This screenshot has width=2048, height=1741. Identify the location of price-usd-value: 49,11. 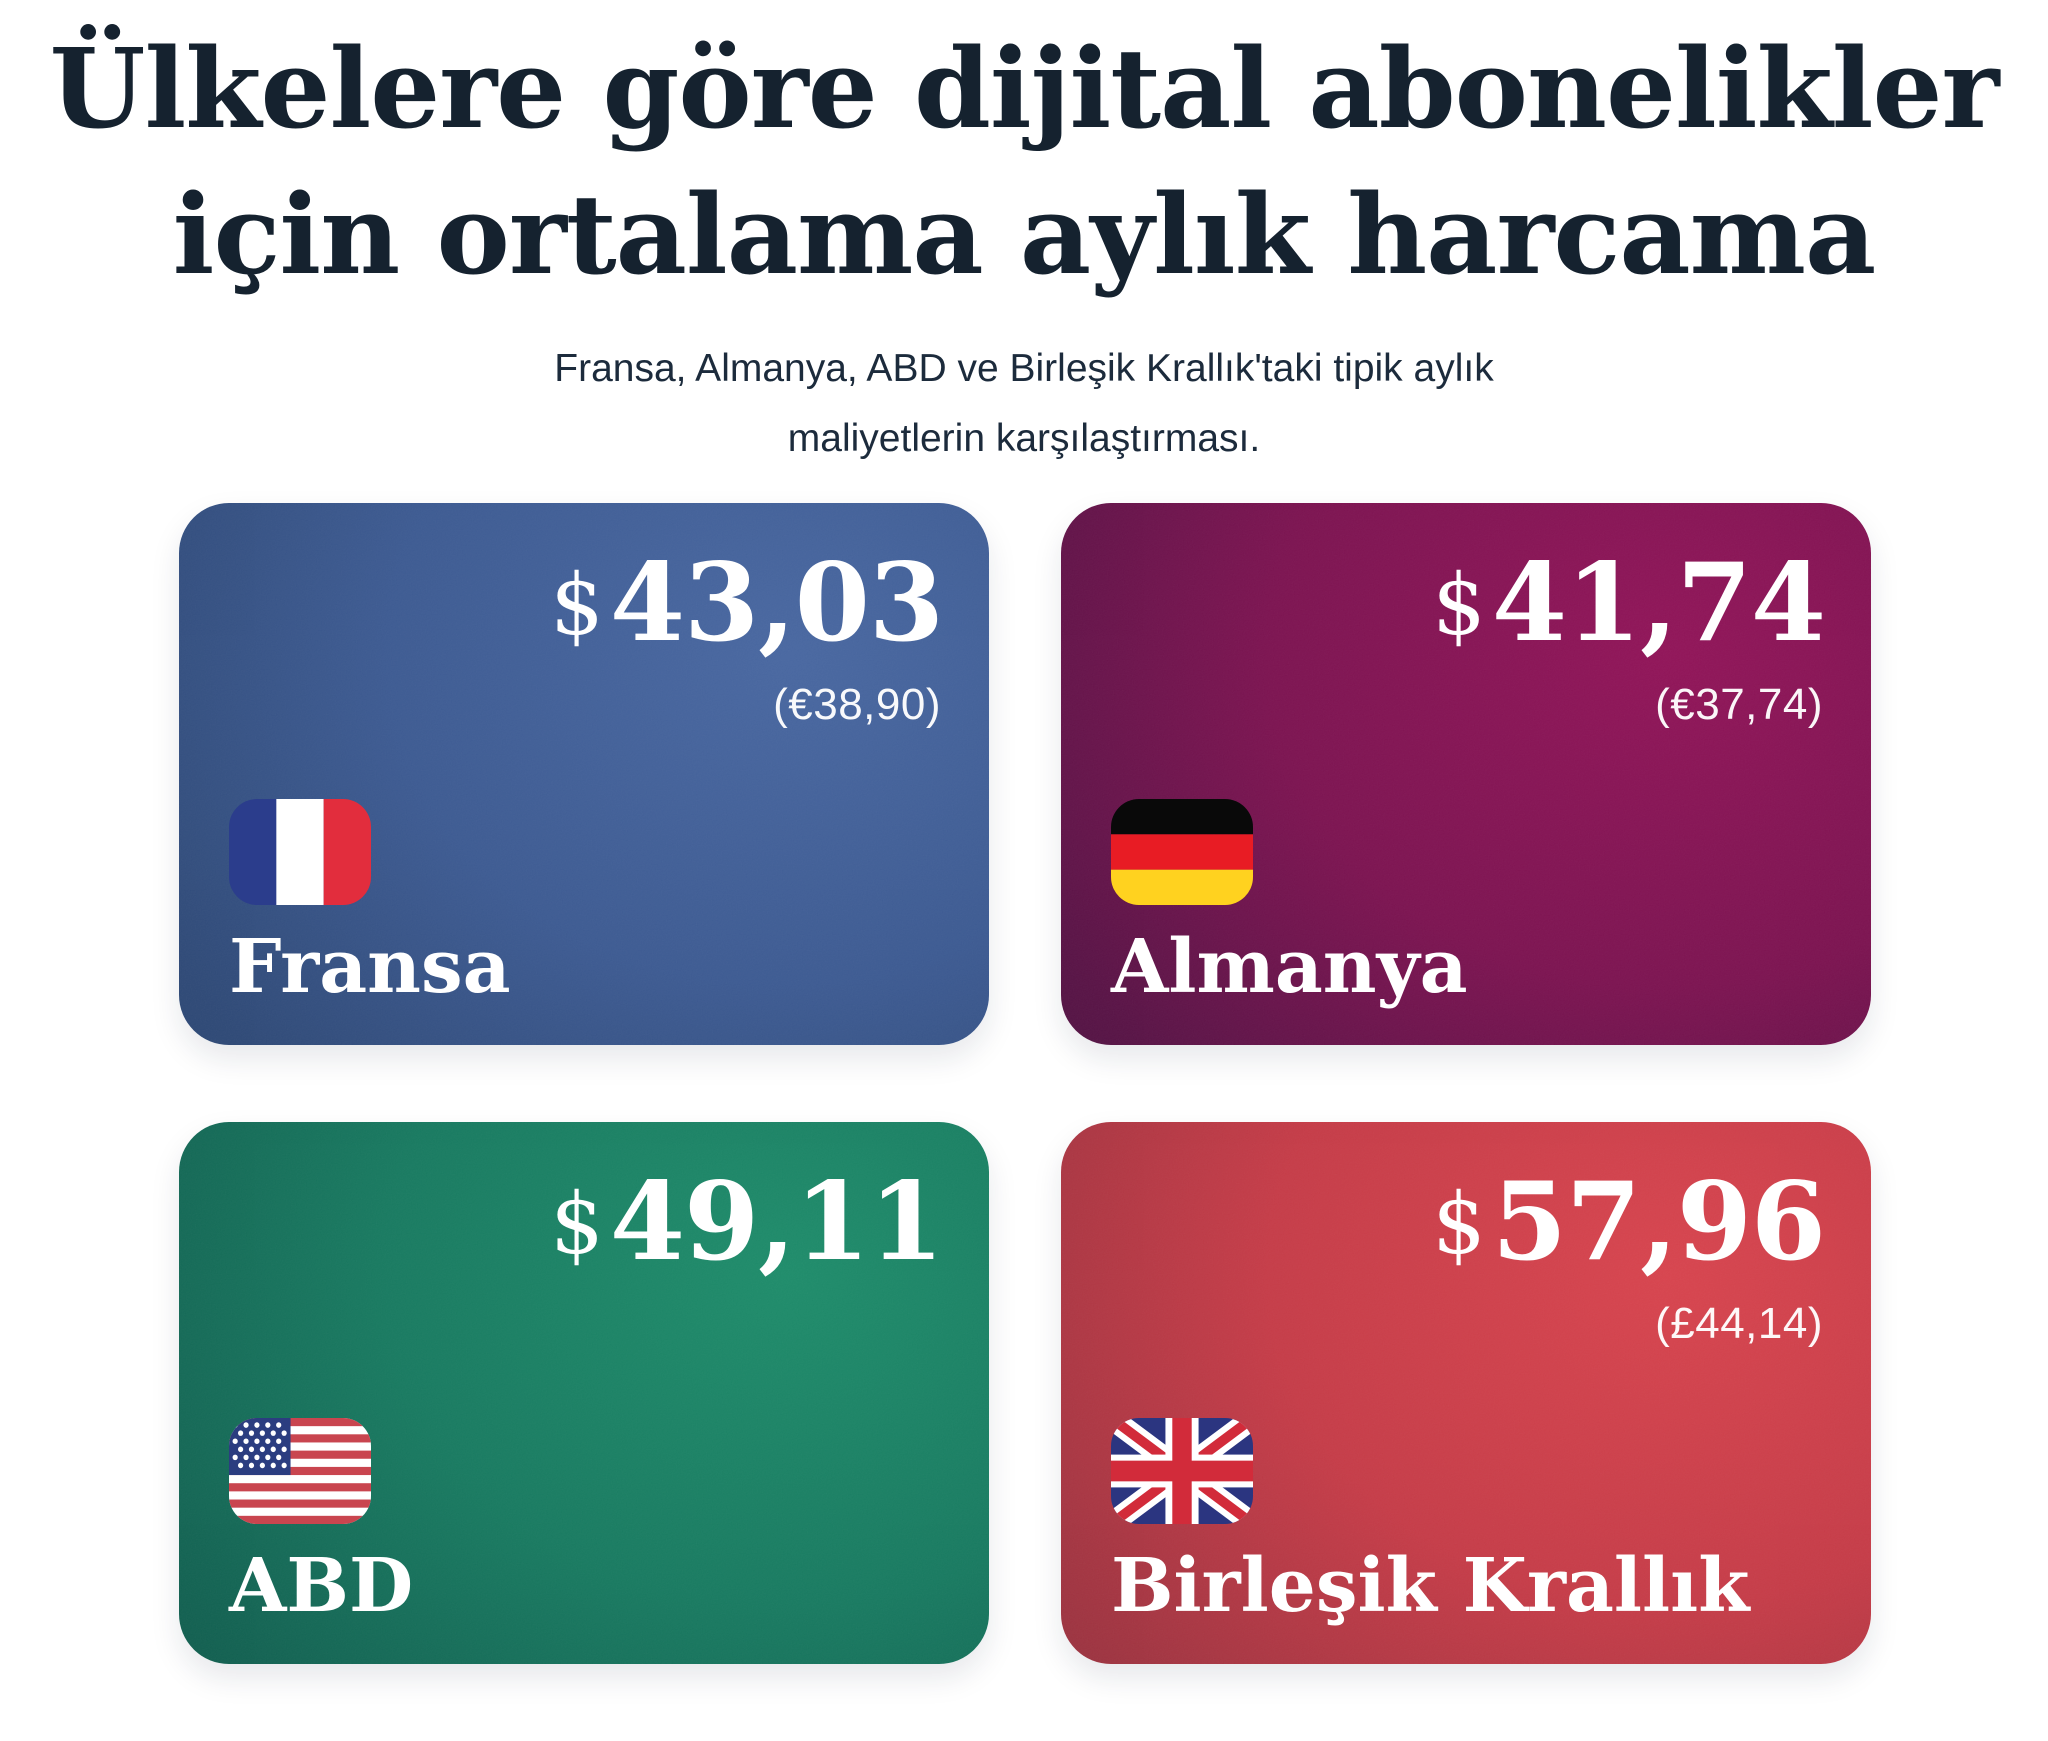
(776, 1222).